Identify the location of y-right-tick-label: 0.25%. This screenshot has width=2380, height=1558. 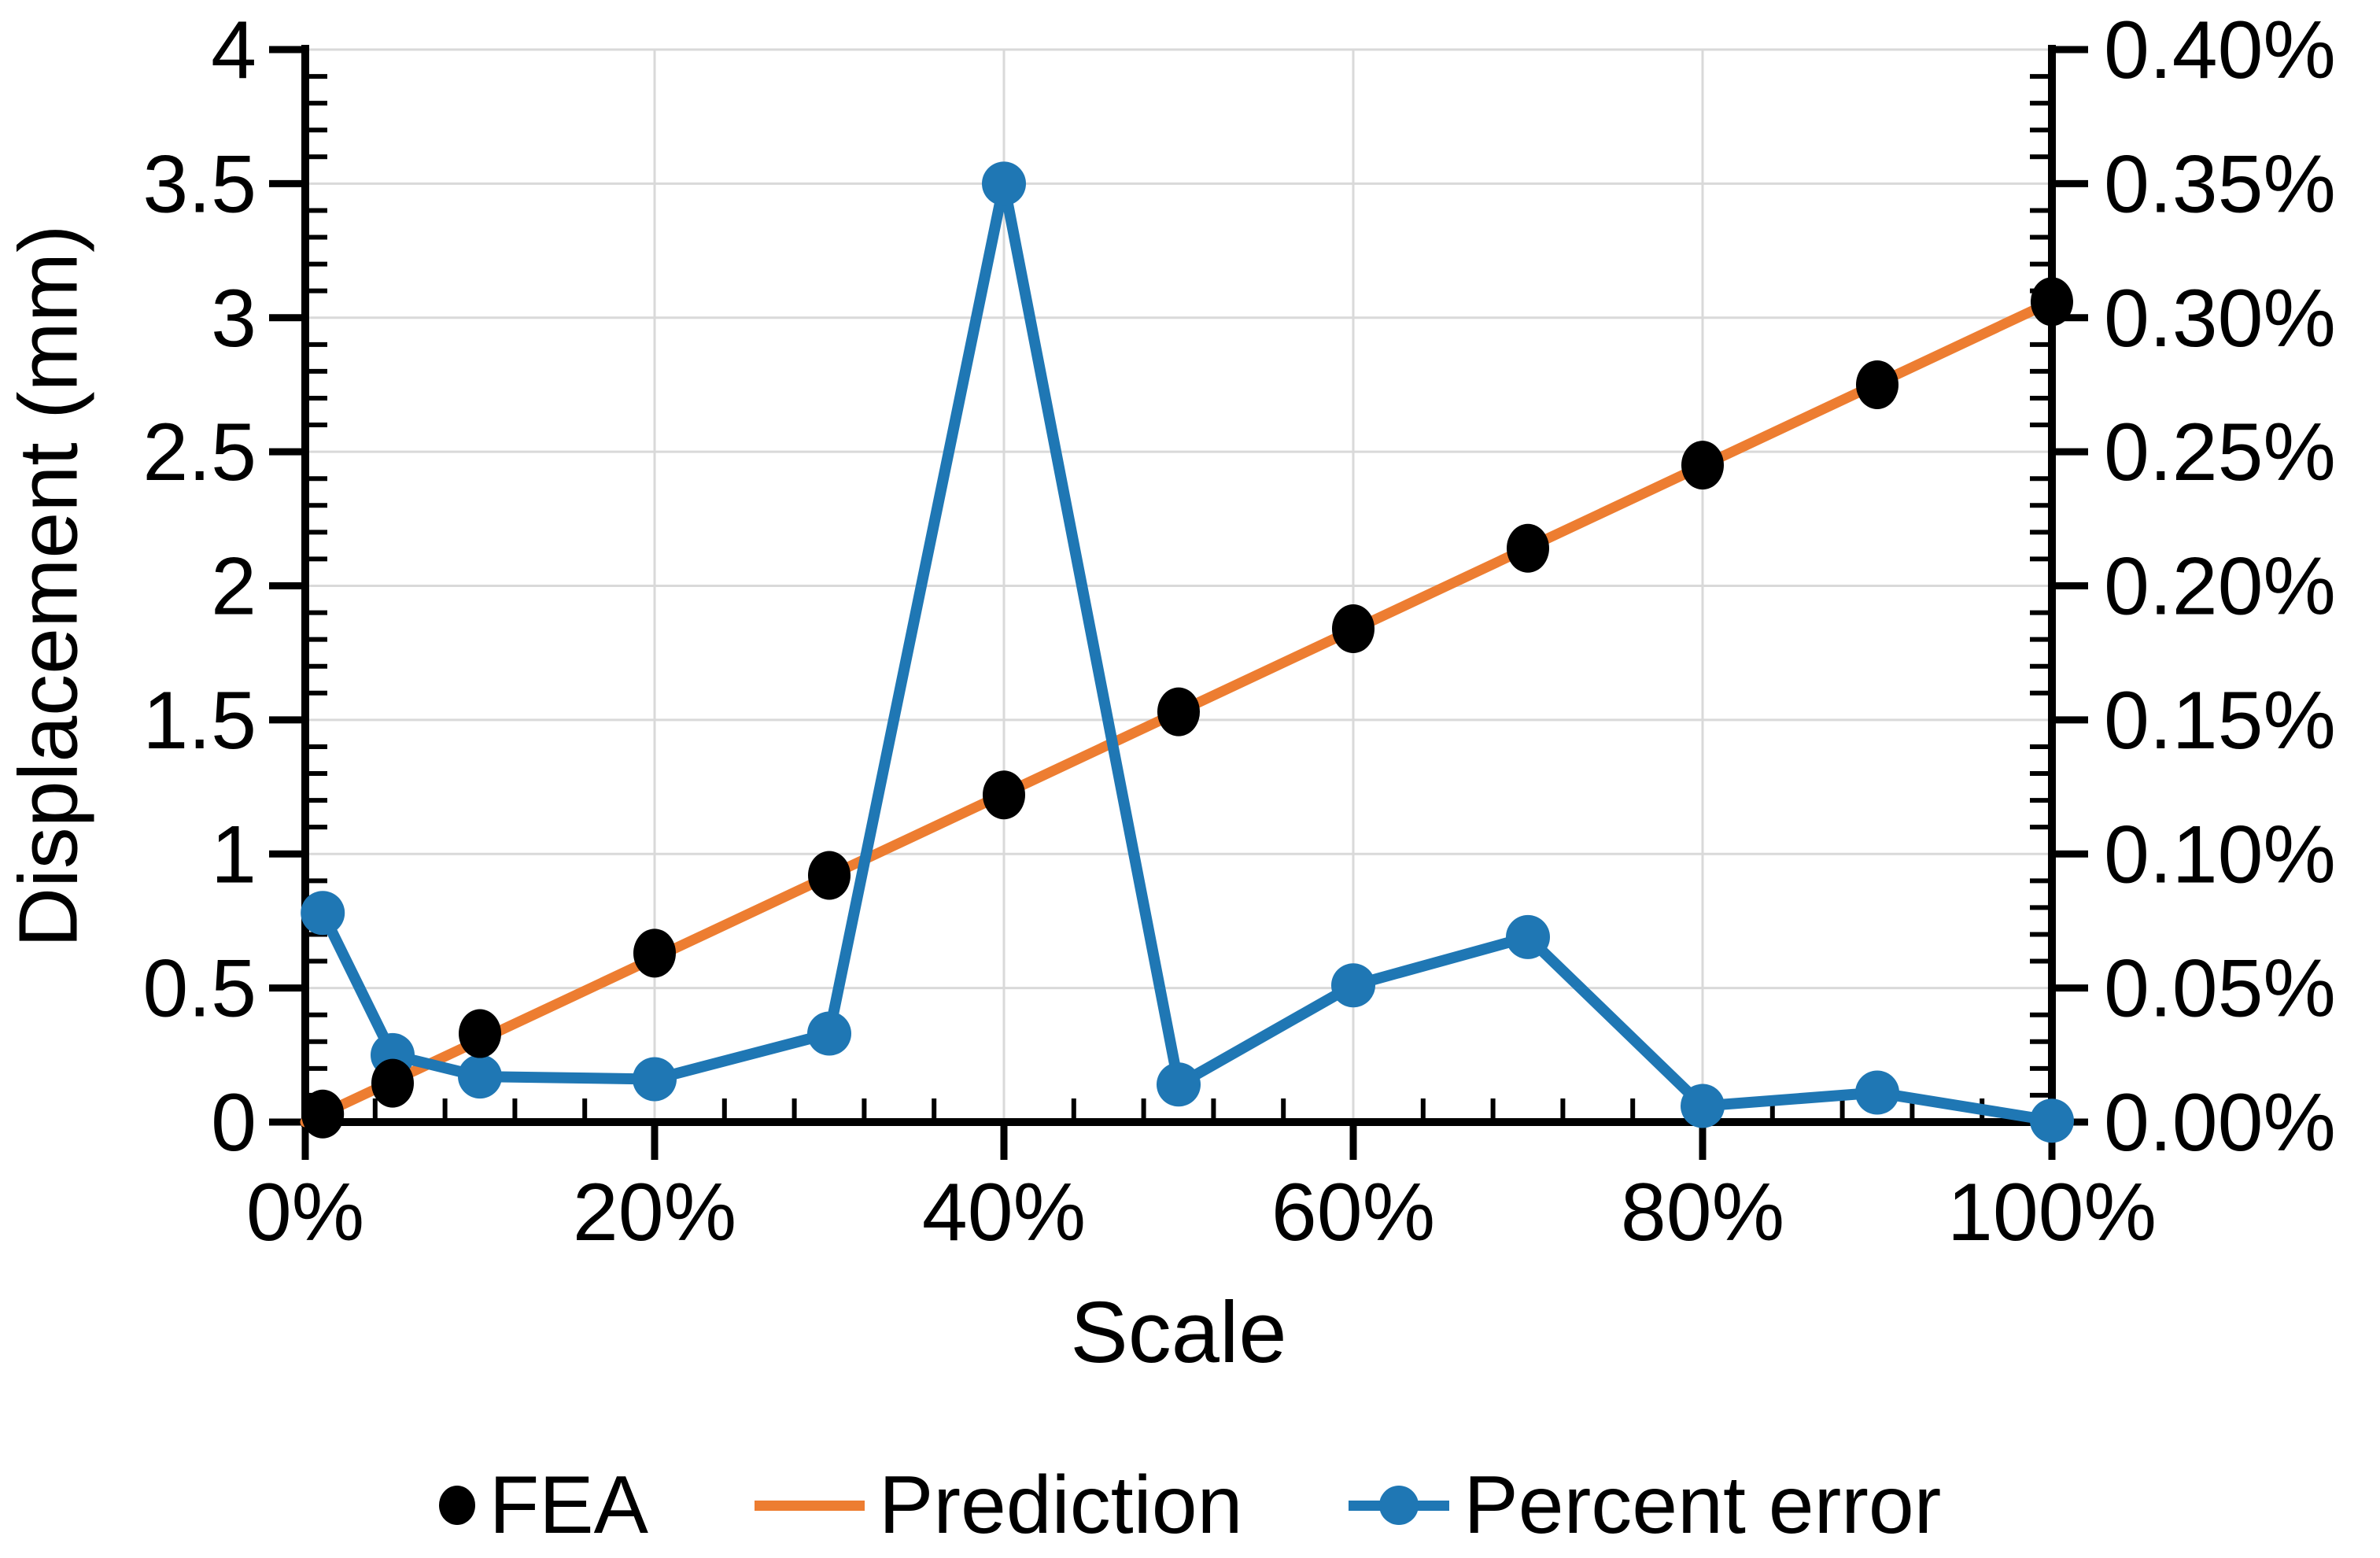
(2220, 452).